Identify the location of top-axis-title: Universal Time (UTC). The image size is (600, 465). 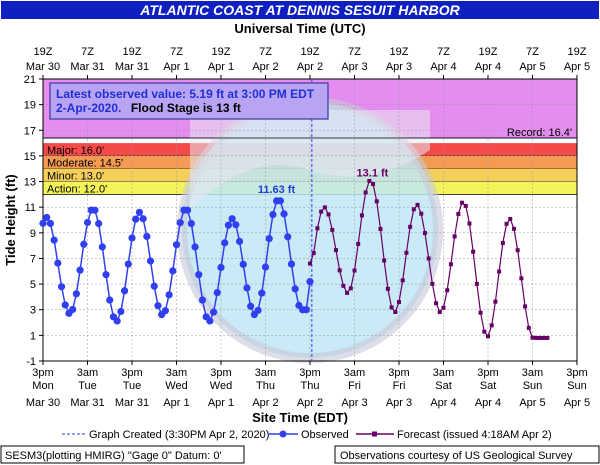
(299, 28).